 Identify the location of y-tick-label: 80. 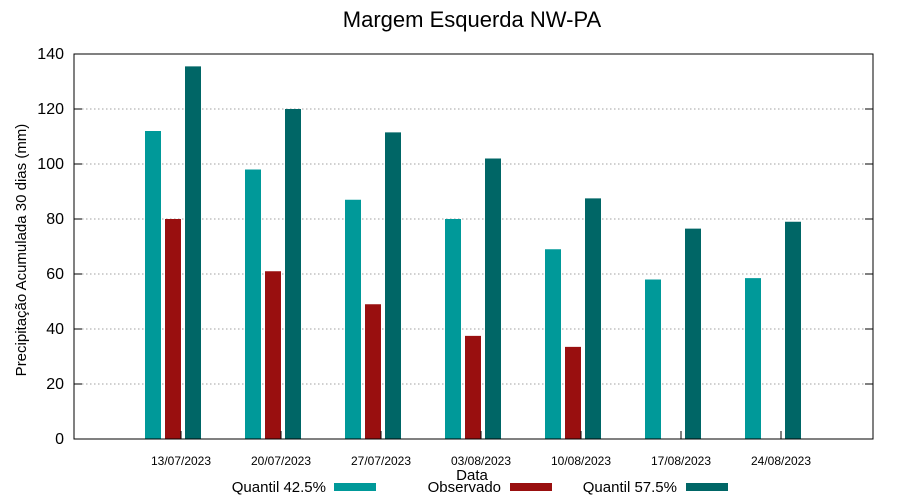
(55, 219).